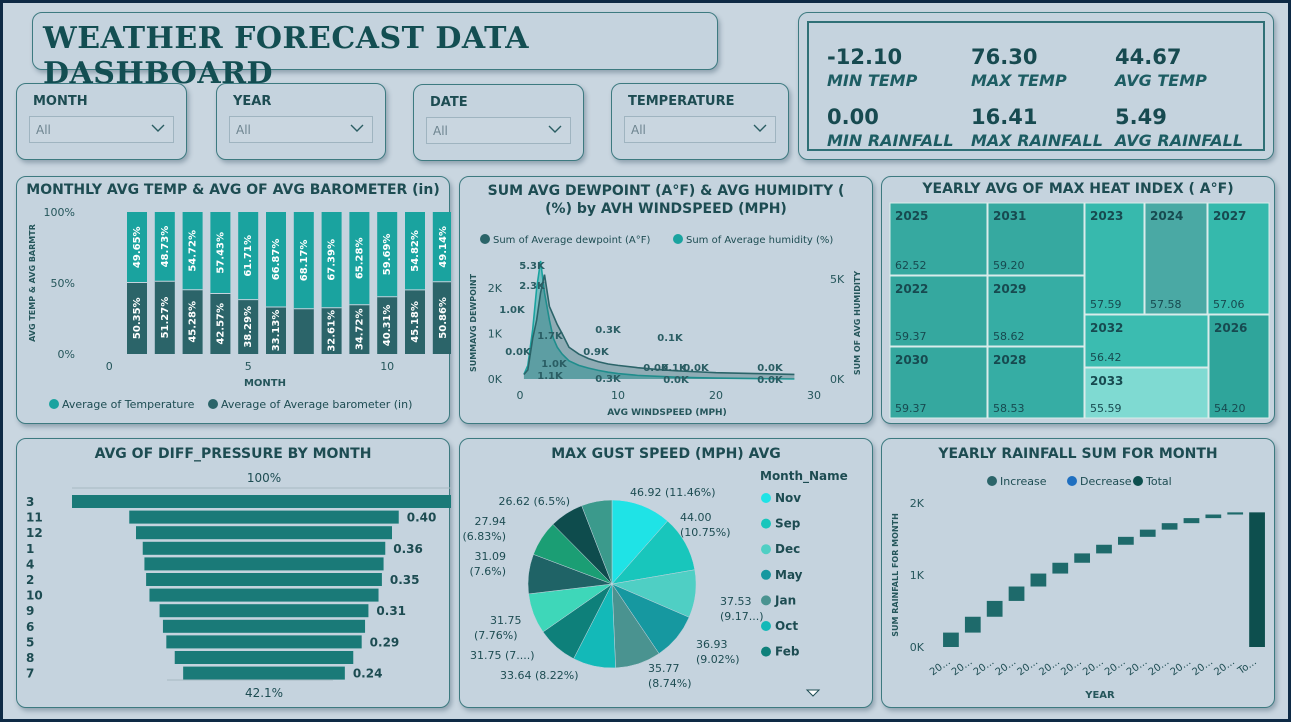 The width and height of the screenshot is (1291, 722). I want to click on kpi-value: 16.41, so click(1004, 117).